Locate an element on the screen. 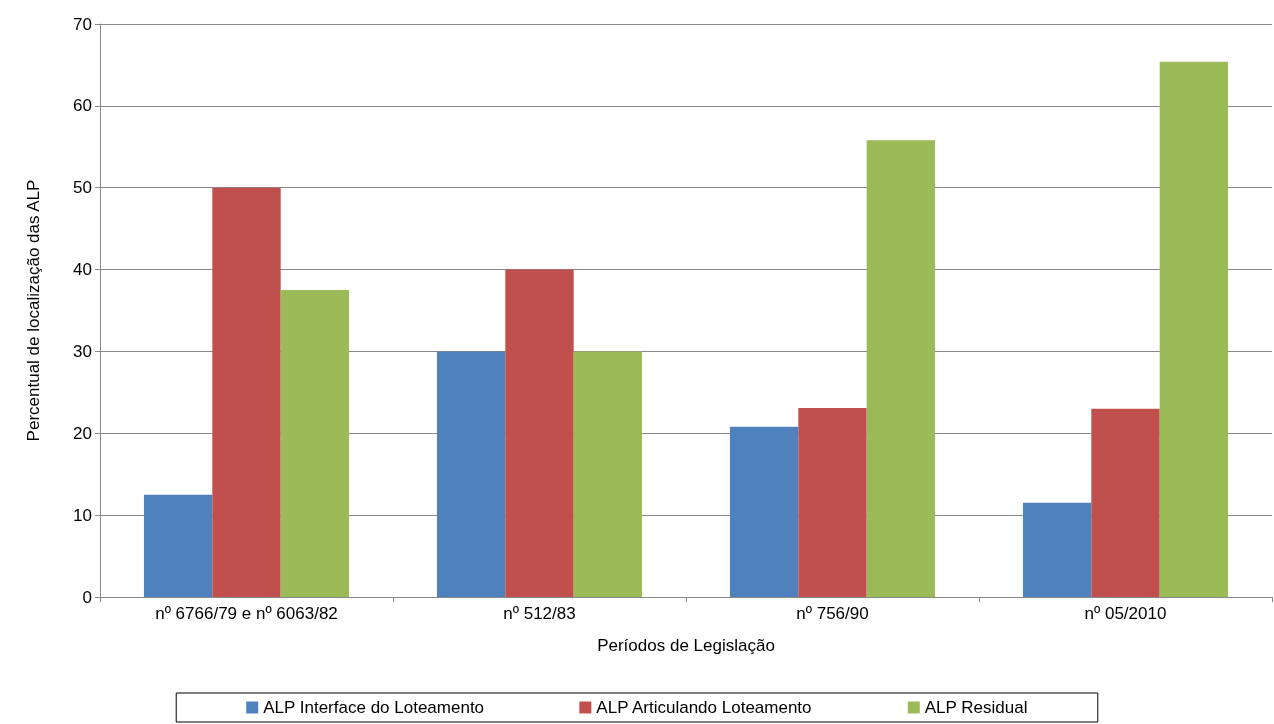 This screenshot has height=724, width=1274. legend-label: ALP Residual is located at coordinates (976, 707).